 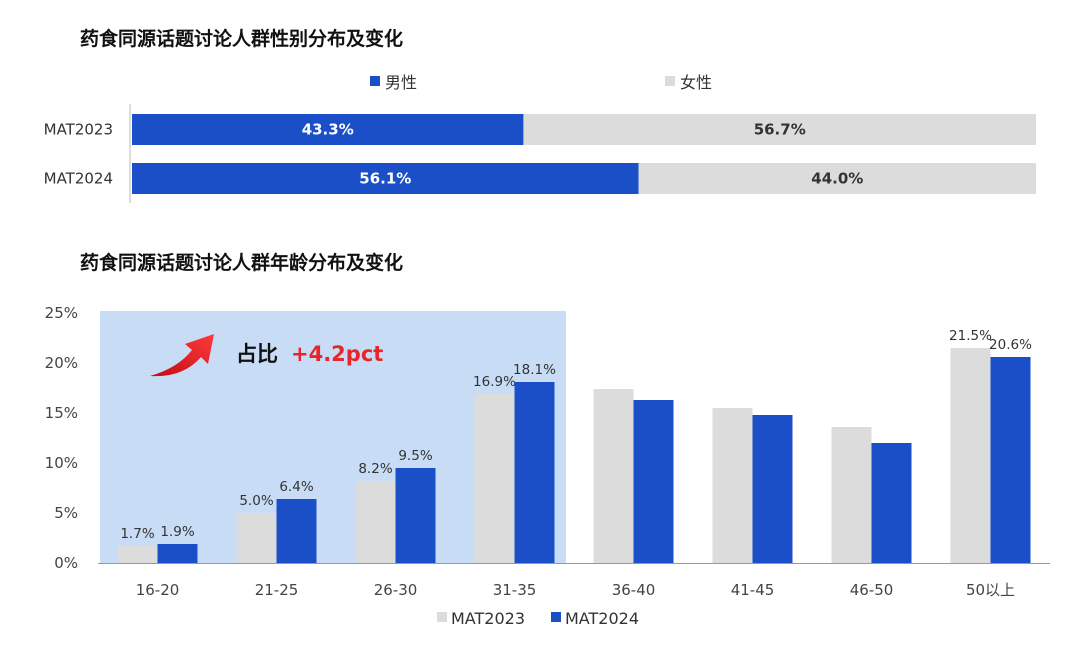 I want to click on age-bar-value-label: 1.9%, so click(x=177, y=532).